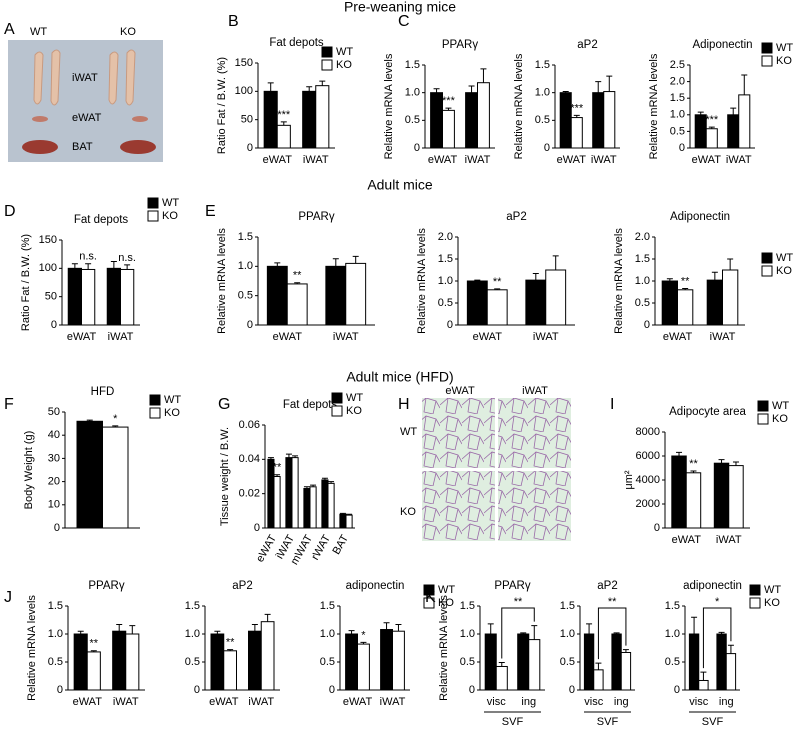  I want to click on panel-a: A WT KO iWAT eWAT BAT, so click(83, 91).